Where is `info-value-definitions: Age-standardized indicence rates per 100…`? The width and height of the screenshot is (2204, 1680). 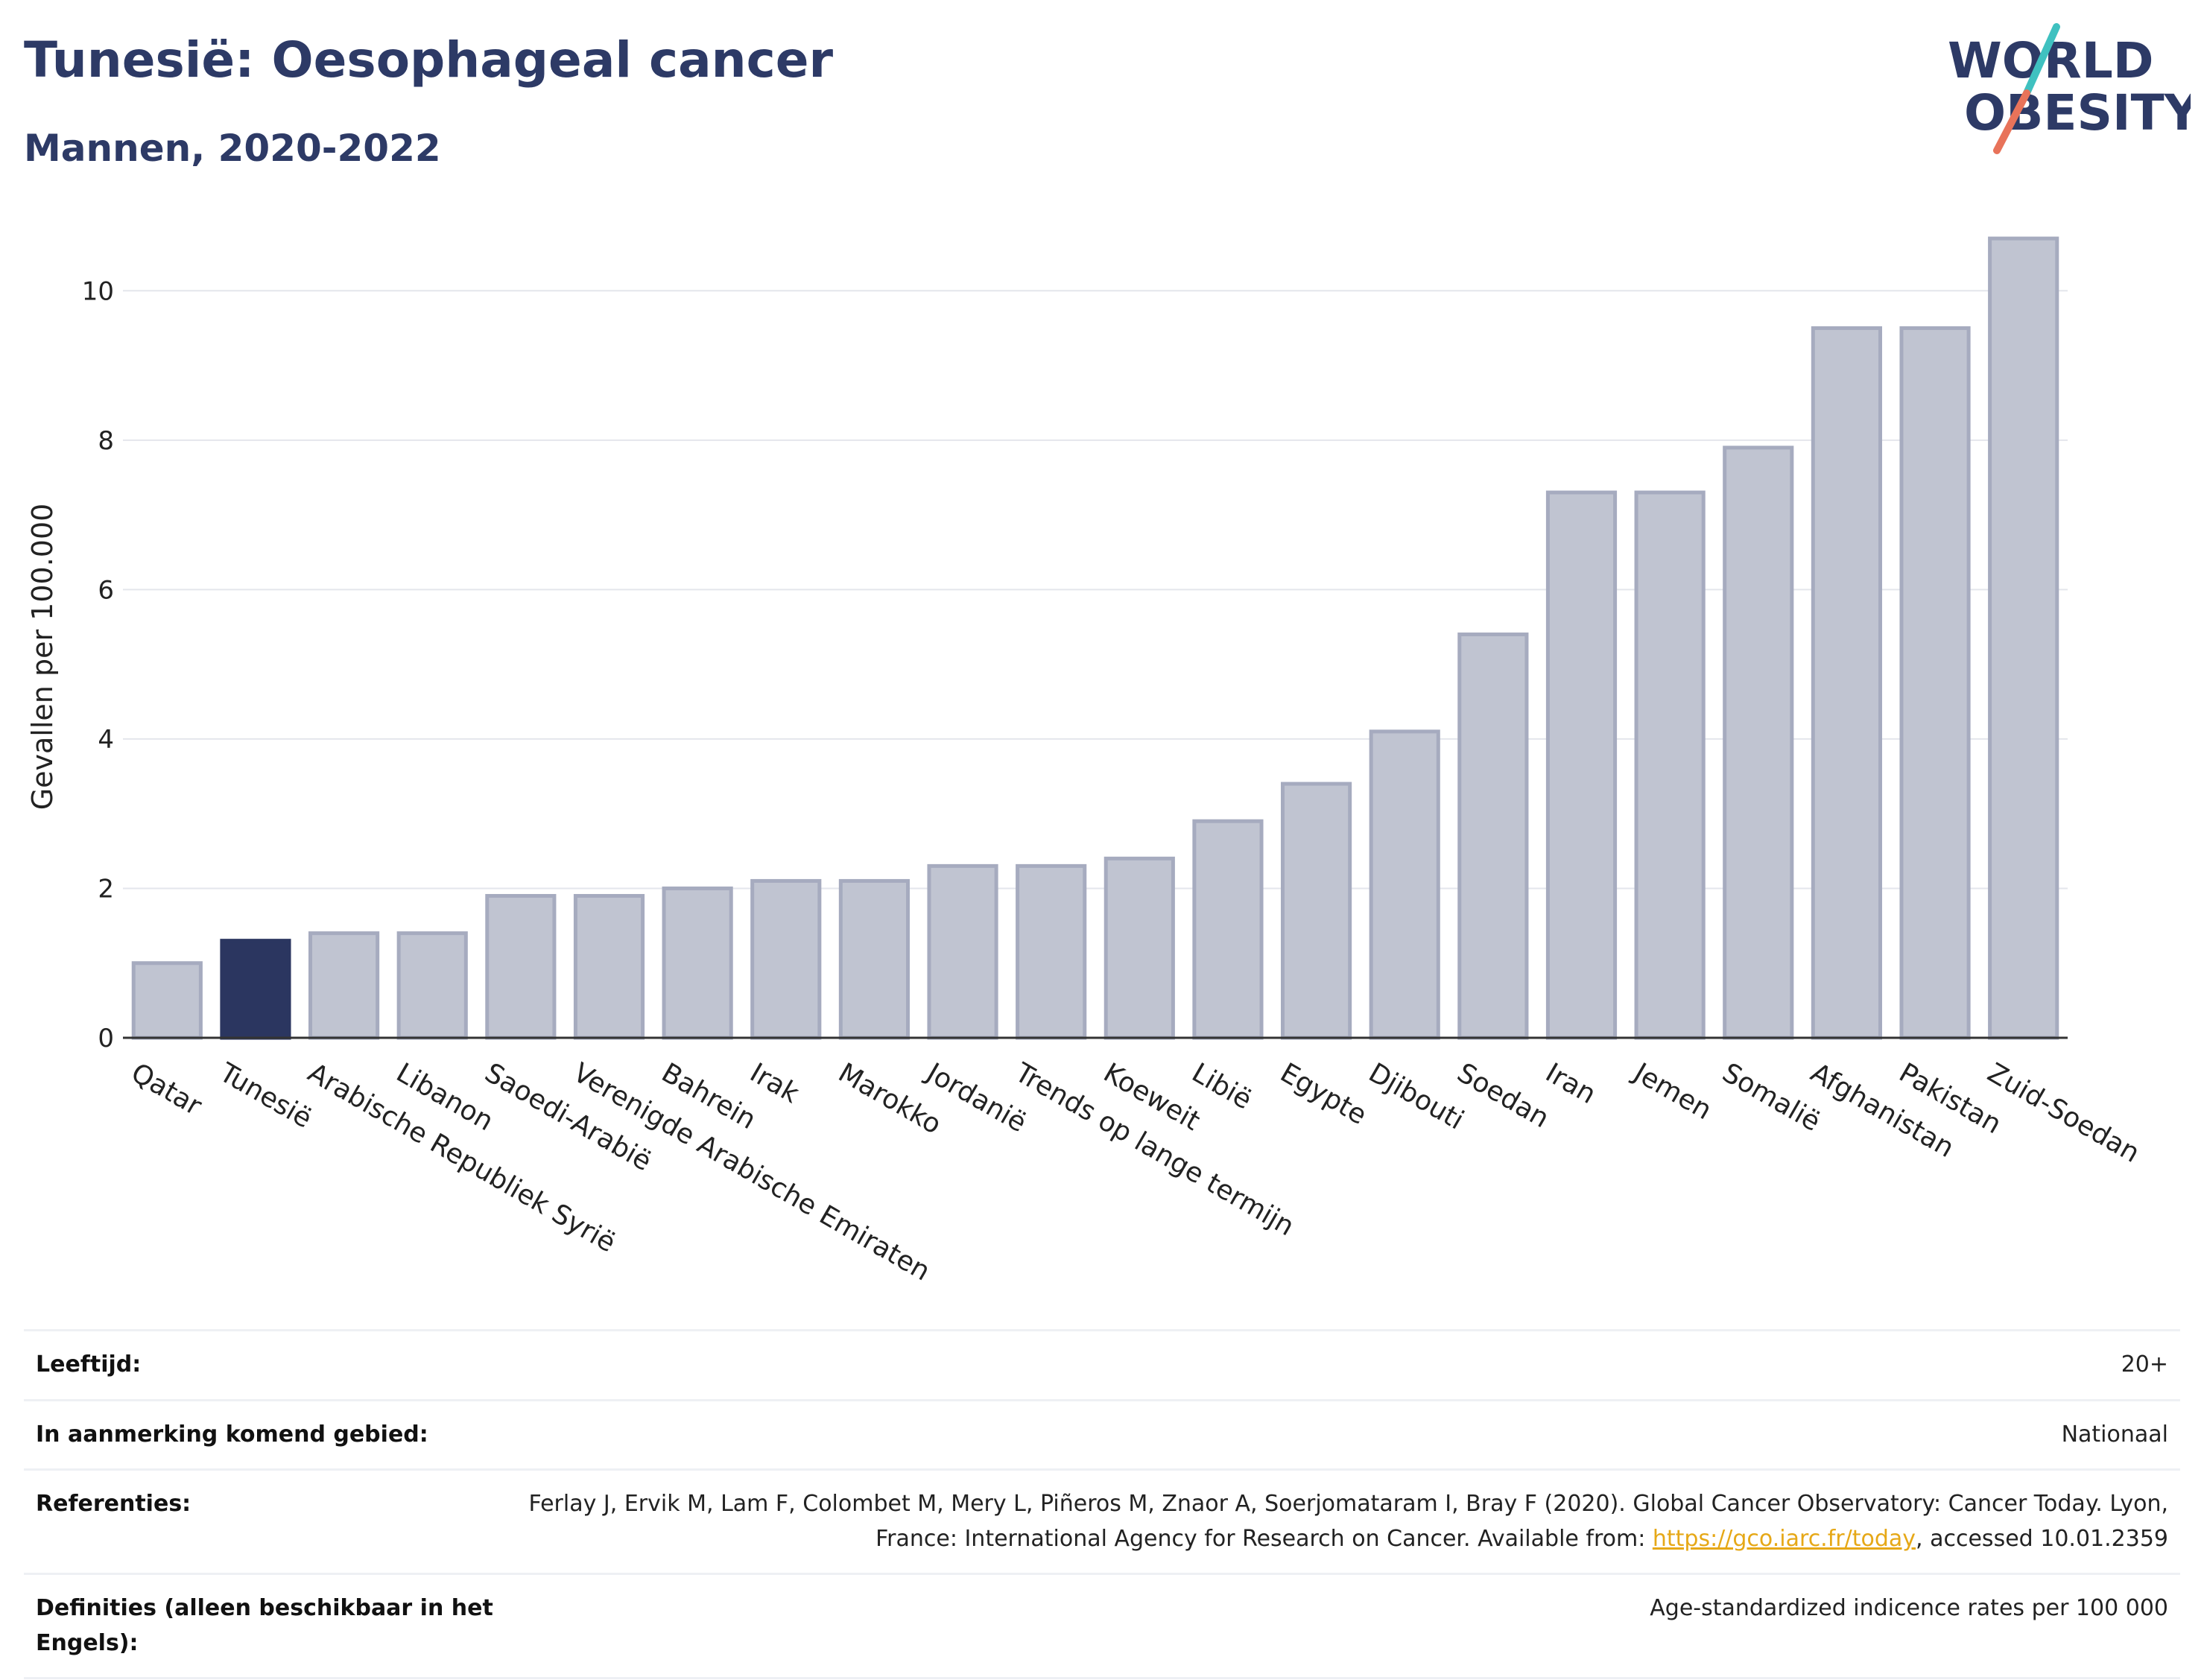 info-value-definitions: Age-standardized indicence rates per 100… is located at coordinates (1345, 1626).